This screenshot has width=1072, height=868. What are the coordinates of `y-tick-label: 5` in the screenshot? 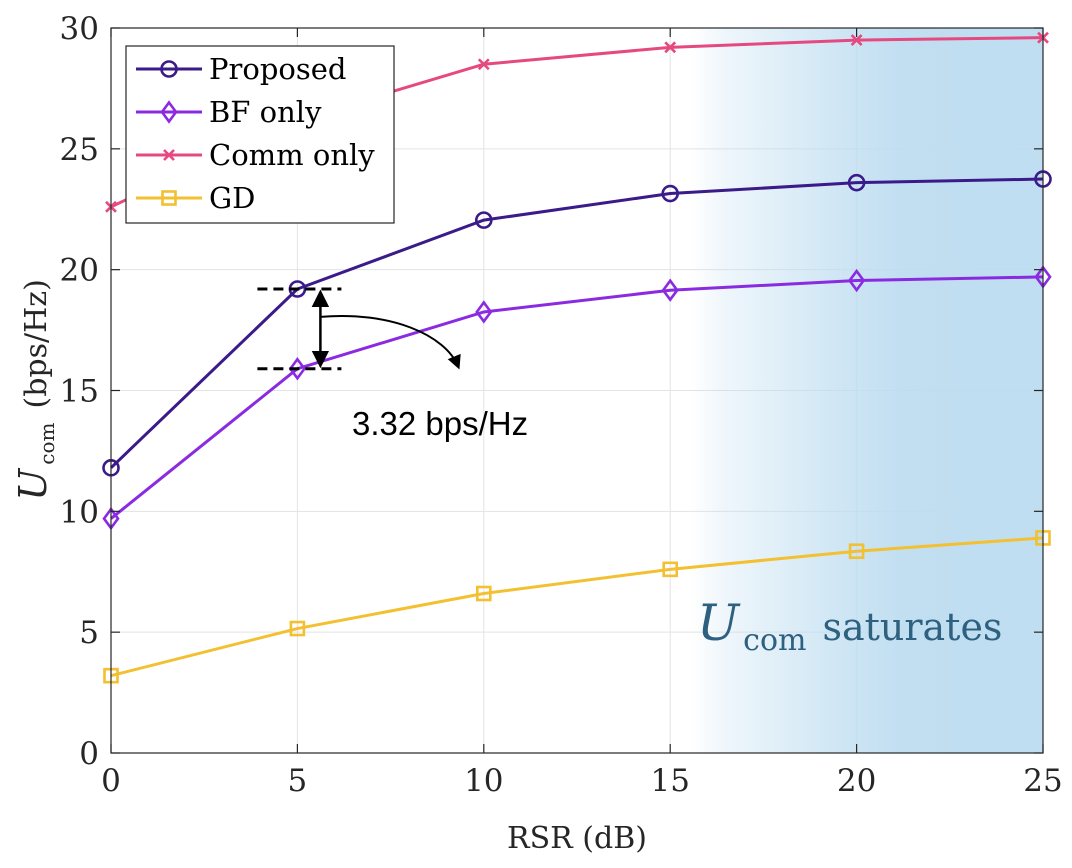 It's located at (89, 633).